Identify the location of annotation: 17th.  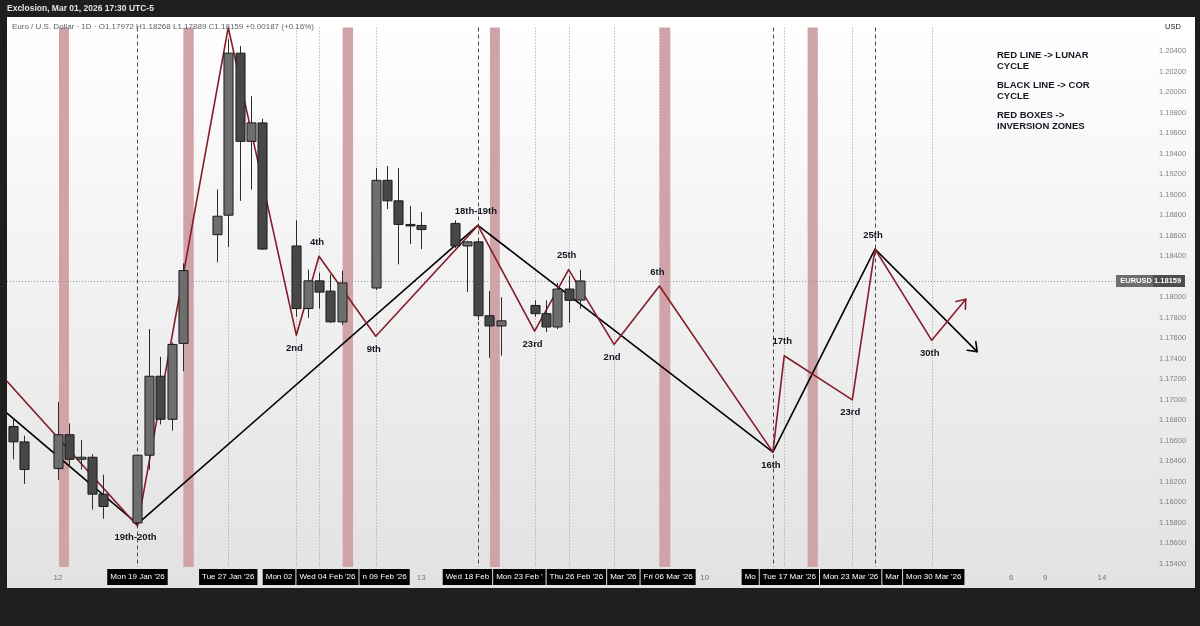
(782, 341).